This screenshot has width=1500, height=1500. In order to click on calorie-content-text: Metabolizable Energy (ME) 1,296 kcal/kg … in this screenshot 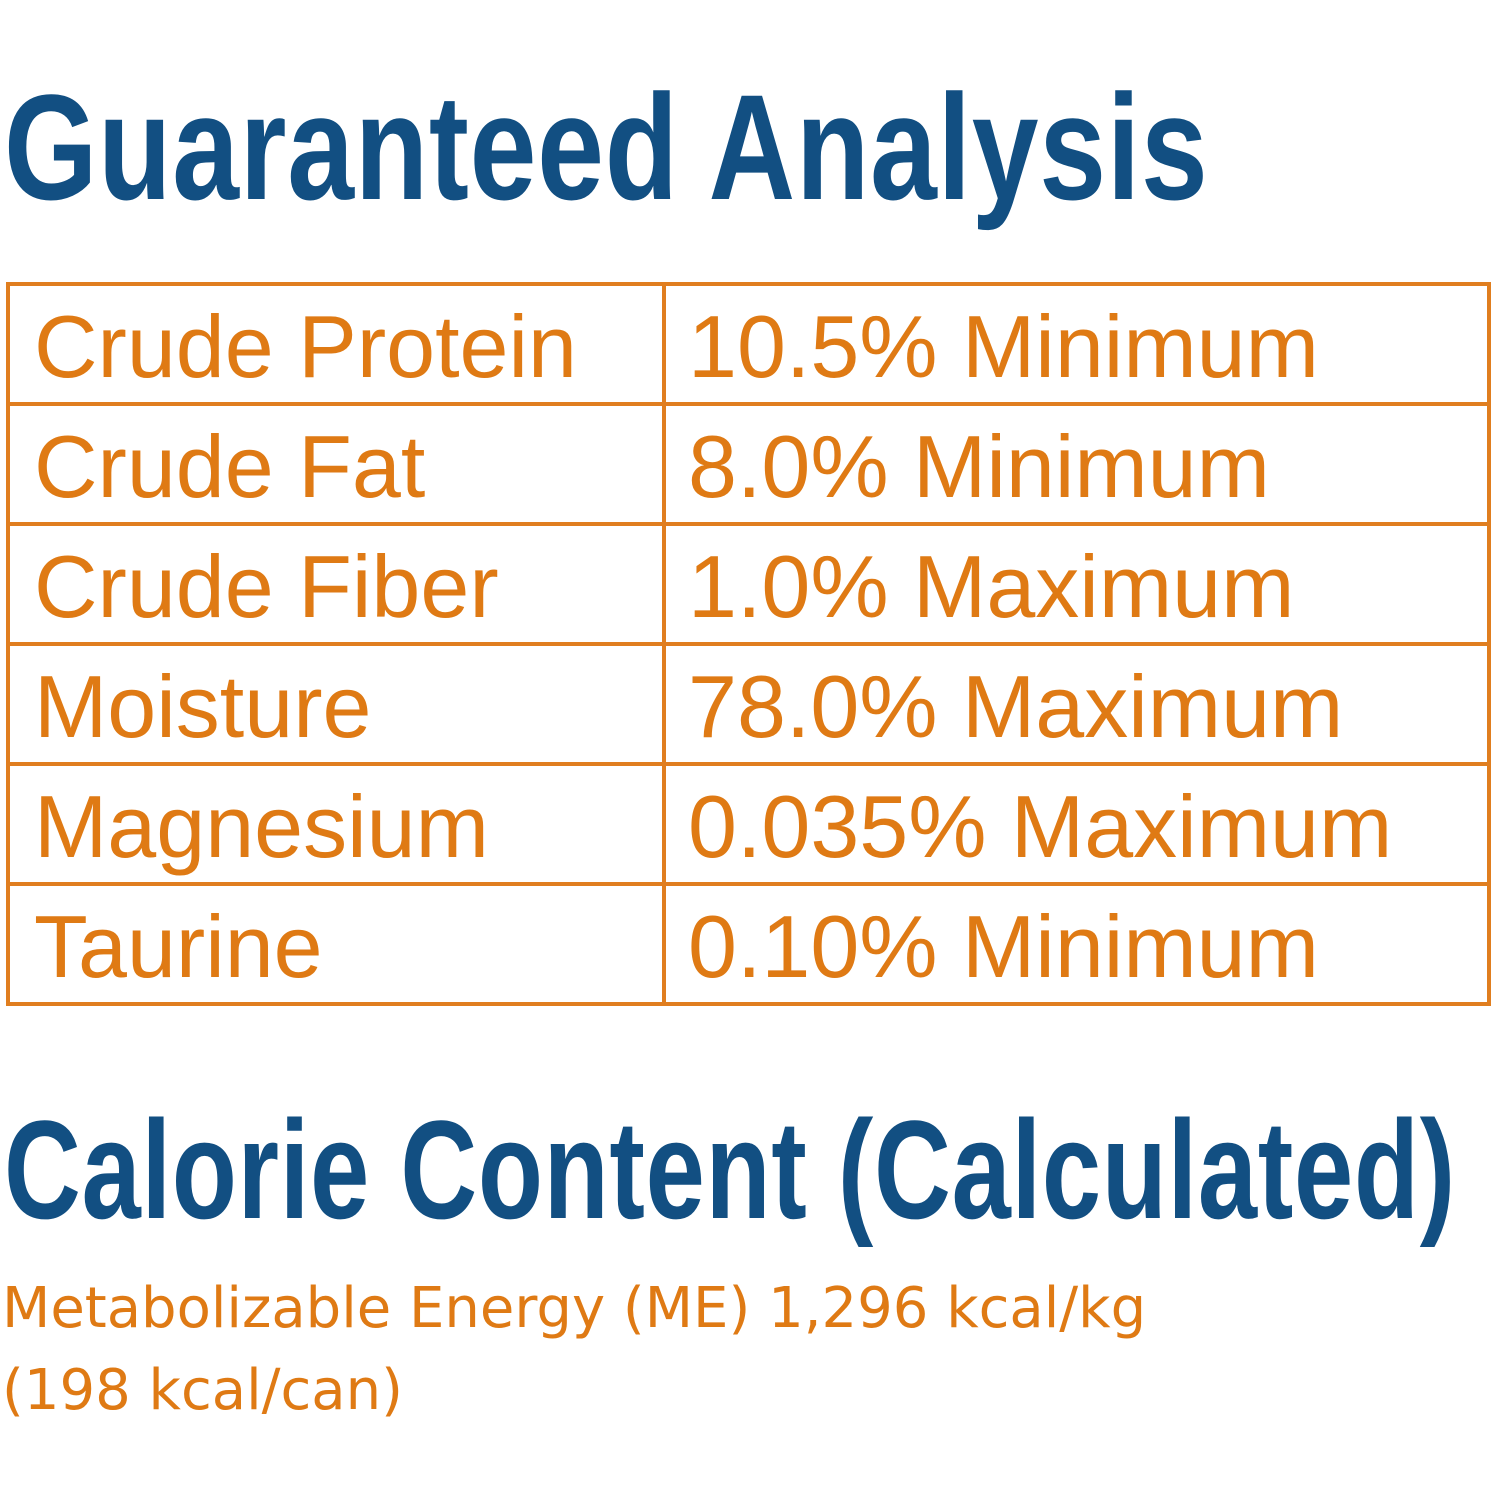, I will do `click(574, 1350)`.